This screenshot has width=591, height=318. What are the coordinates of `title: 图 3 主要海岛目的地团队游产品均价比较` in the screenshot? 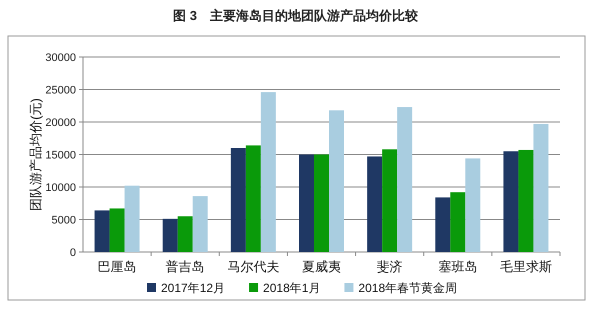 It's located at (295, 15).